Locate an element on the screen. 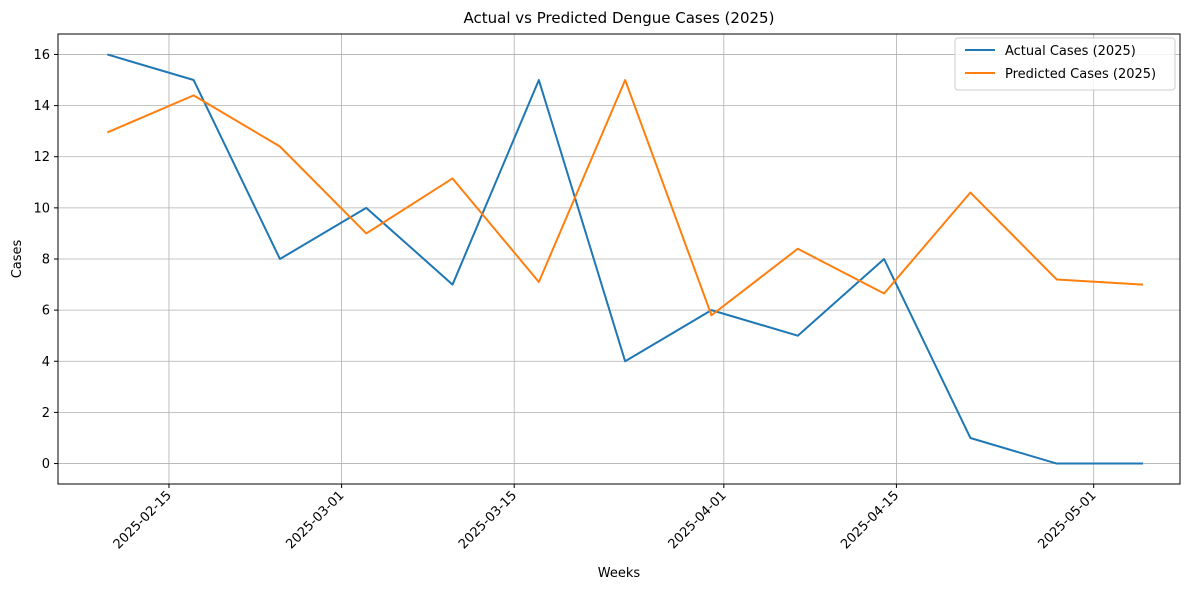  y-tick-label: 8 is located at coordinates (46, 260).